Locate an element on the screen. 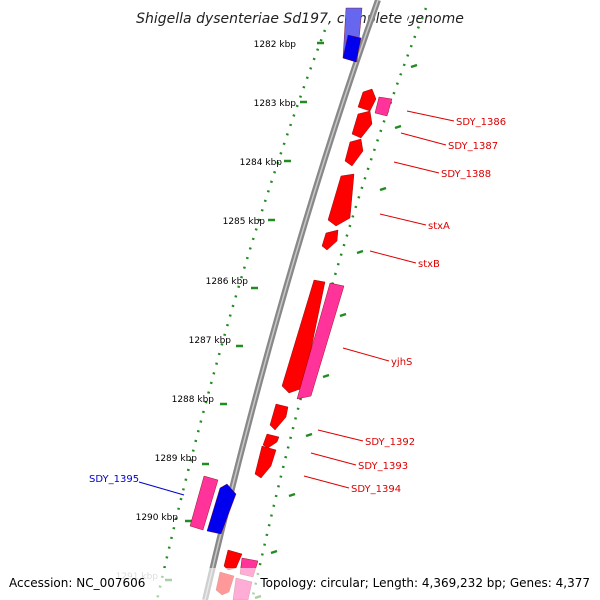  accession-text: Accession: NC_007606 is located at coordinates (77, 583).